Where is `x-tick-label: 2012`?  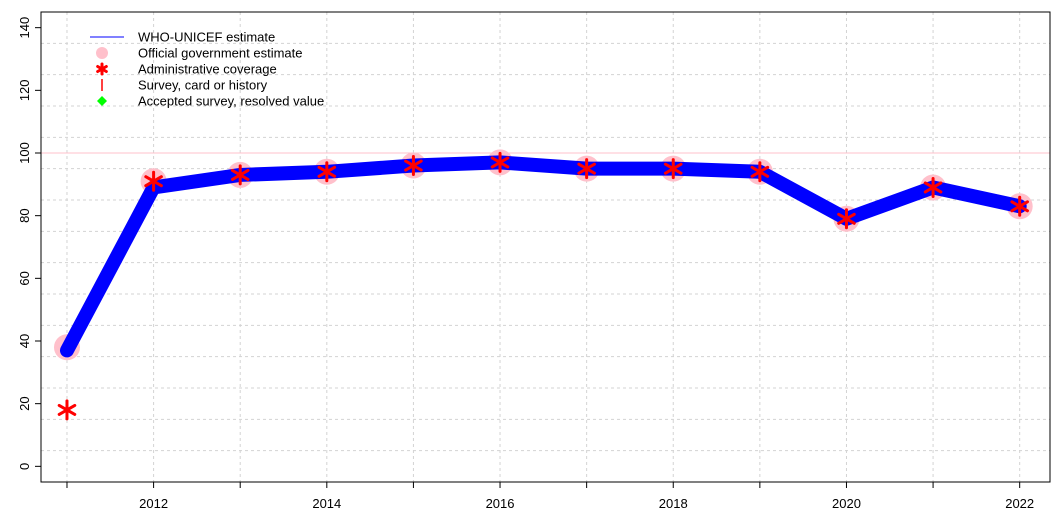
x-tick-label: 2012 is located at coordinates (153, 503).